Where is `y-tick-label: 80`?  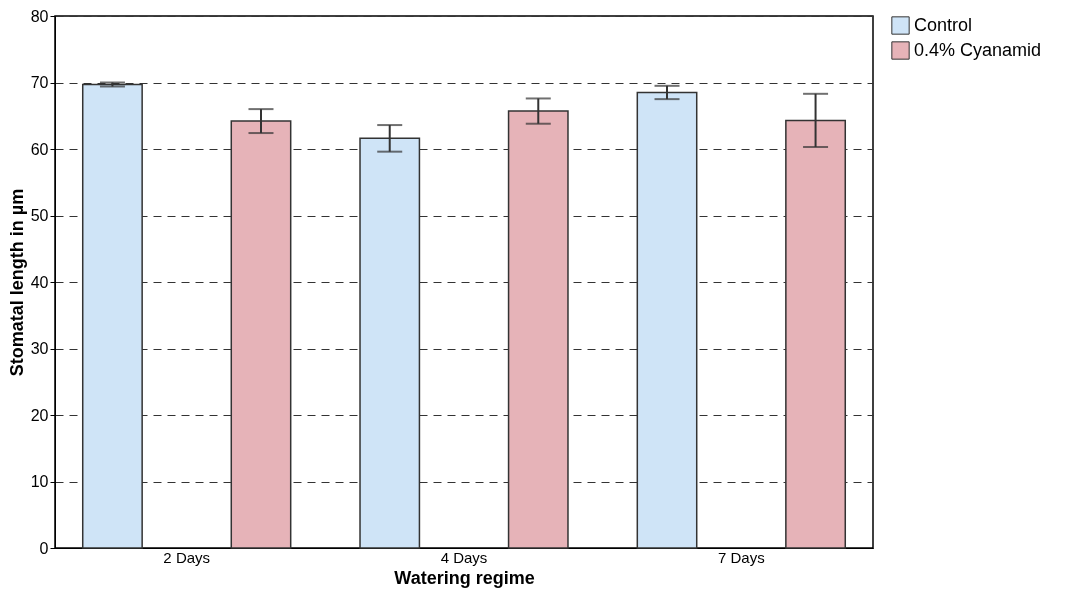 y-tick-label: 80 is located at coordinates (39, 16).